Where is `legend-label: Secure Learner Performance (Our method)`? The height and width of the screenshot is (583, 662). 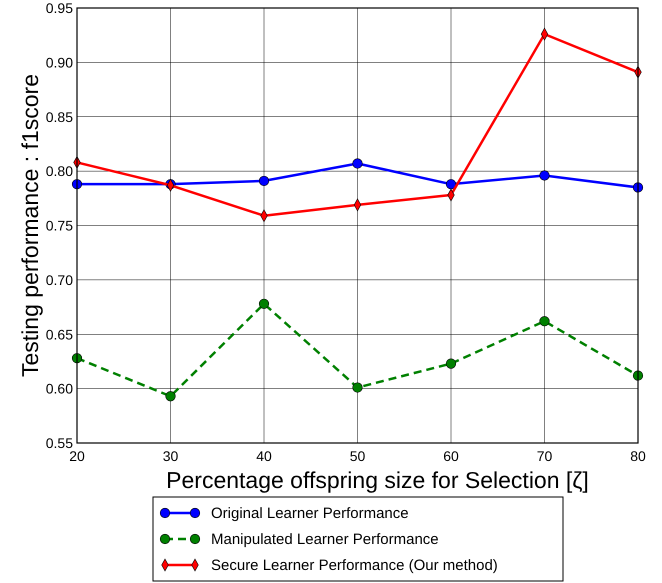 legend-label: Secure Learner Performance (Our method) is located at coordinates (354, 565).